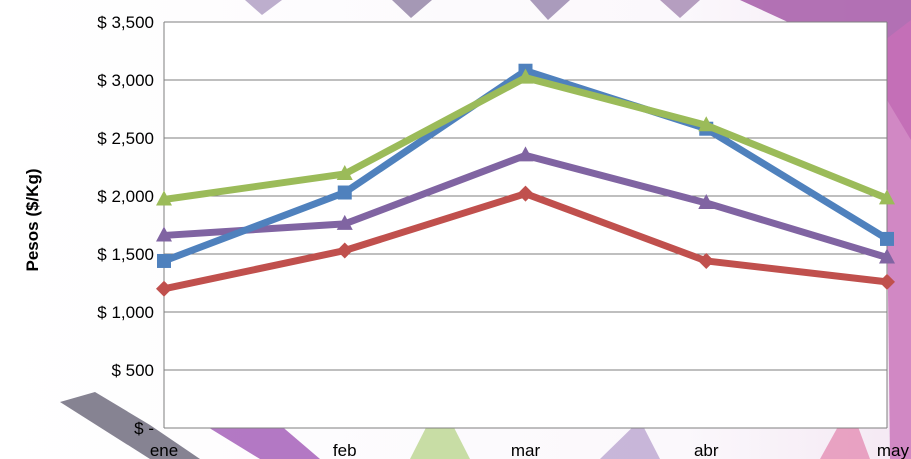 Image resolution: width=911 pixels, height=459 pixels. What do you see at coordinates (132, 370) in the screenshot?
I see `y-tick-label: $ 500` at bounding box center [132, 370].